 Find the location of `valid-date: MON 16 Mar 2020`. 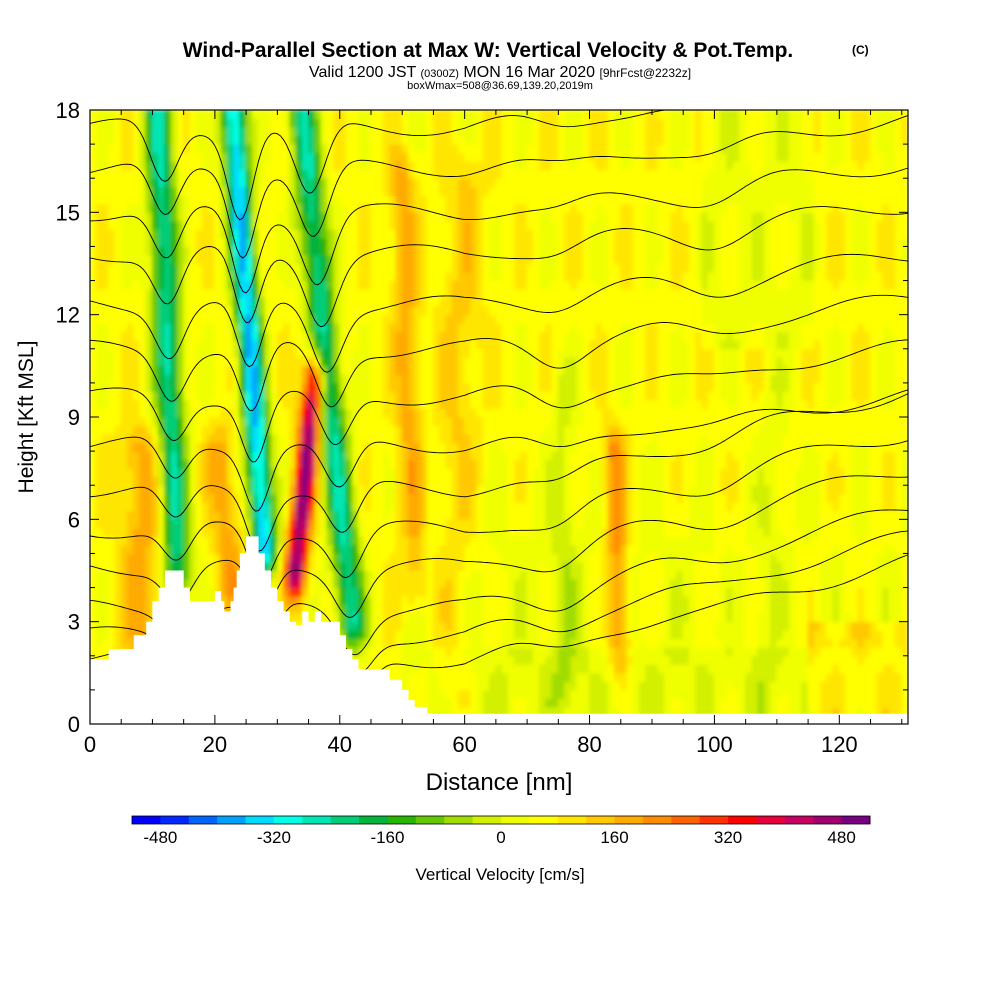

valid-date: MON 16 Mar 2020 is located at coordinates (529, 72).